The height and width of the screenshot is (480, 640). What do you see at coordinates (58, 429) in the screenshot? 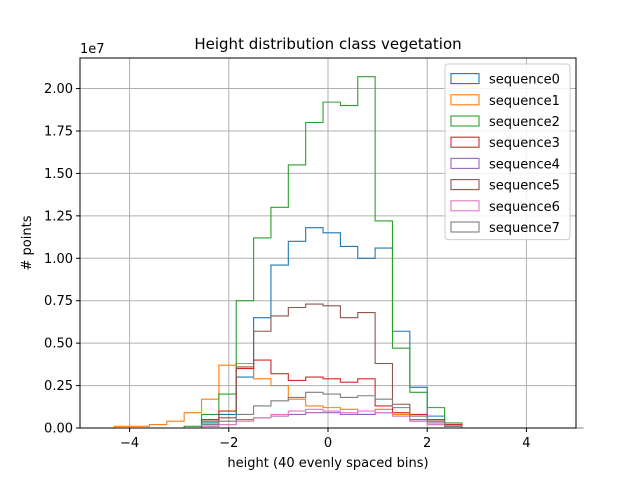
I see `y-tick-label: 0.00` at bounding box center [58, 429].